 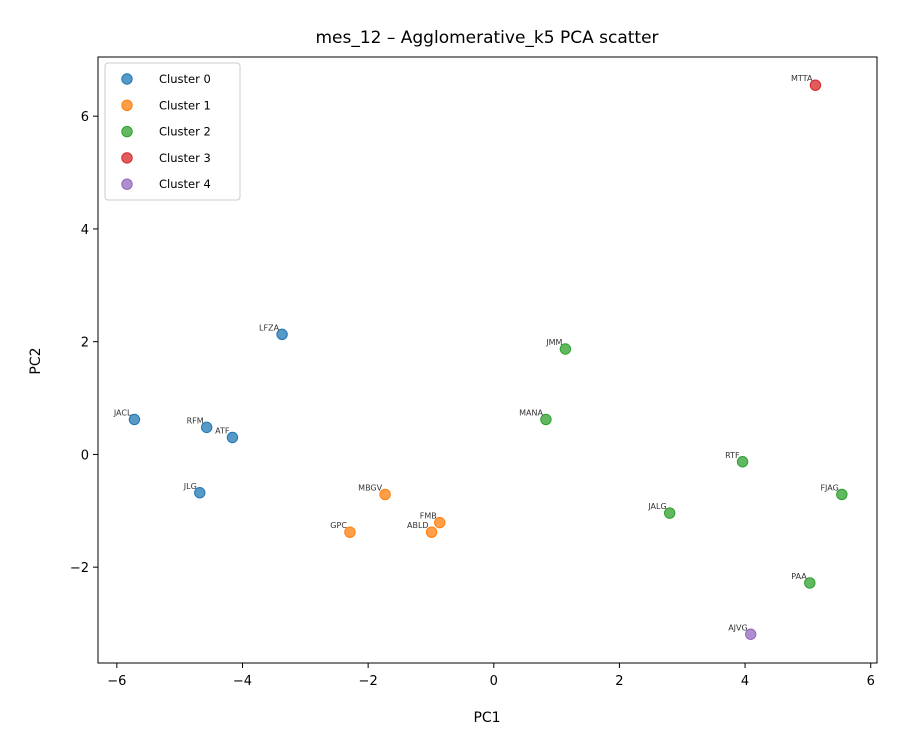 I want to click on legend-entry: Cluster 1, so click(x=185, y=105).